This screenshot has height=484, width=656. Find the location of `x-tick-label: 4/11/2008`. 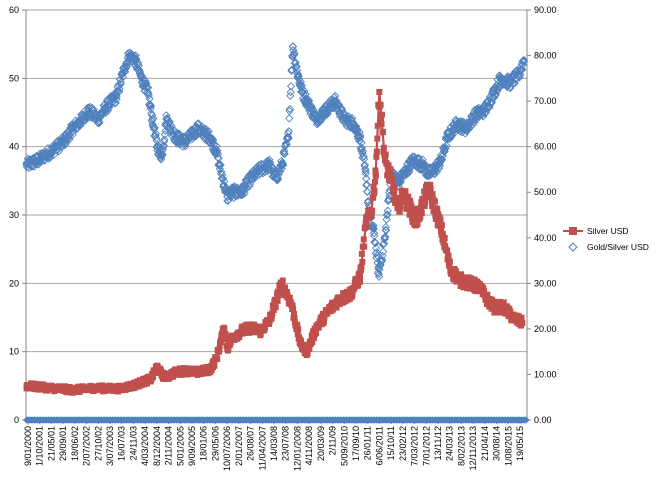

x-tick-label: 4/11/2008 is located at coordinates (309, 445).